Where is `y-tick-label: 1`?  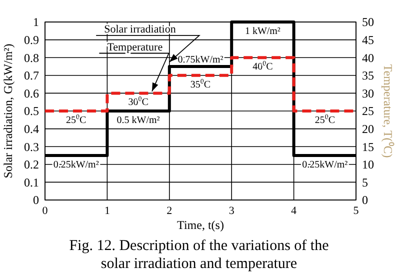 y-tick-label: 1 is located at coordinates (36, 22).